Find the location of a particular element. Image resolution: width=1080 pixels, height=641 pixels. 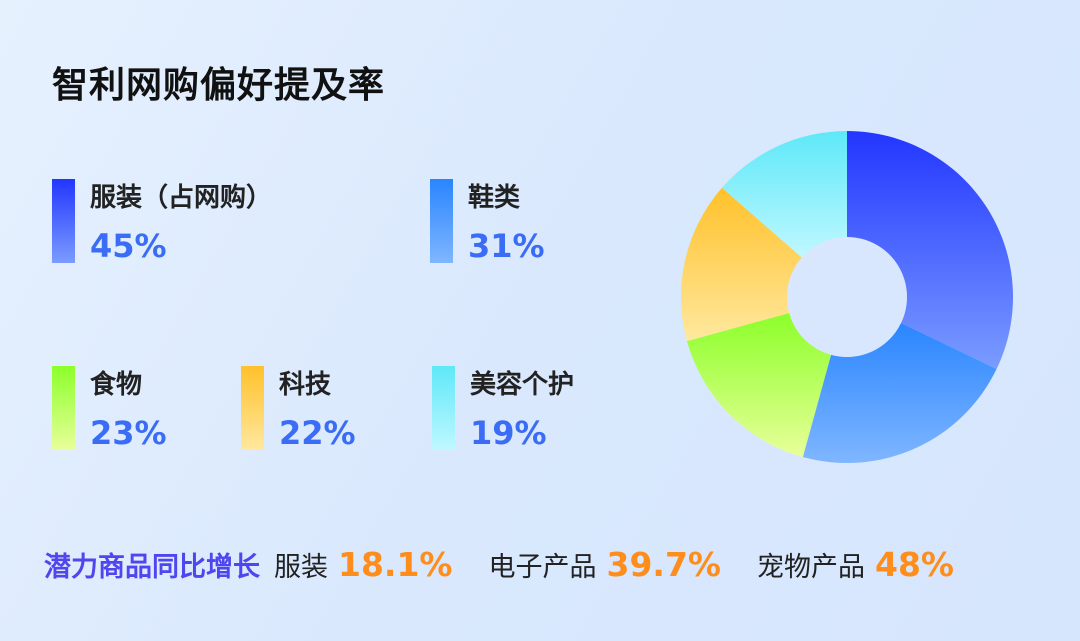

legend-value: 31% is located at coordinates (506, 246).